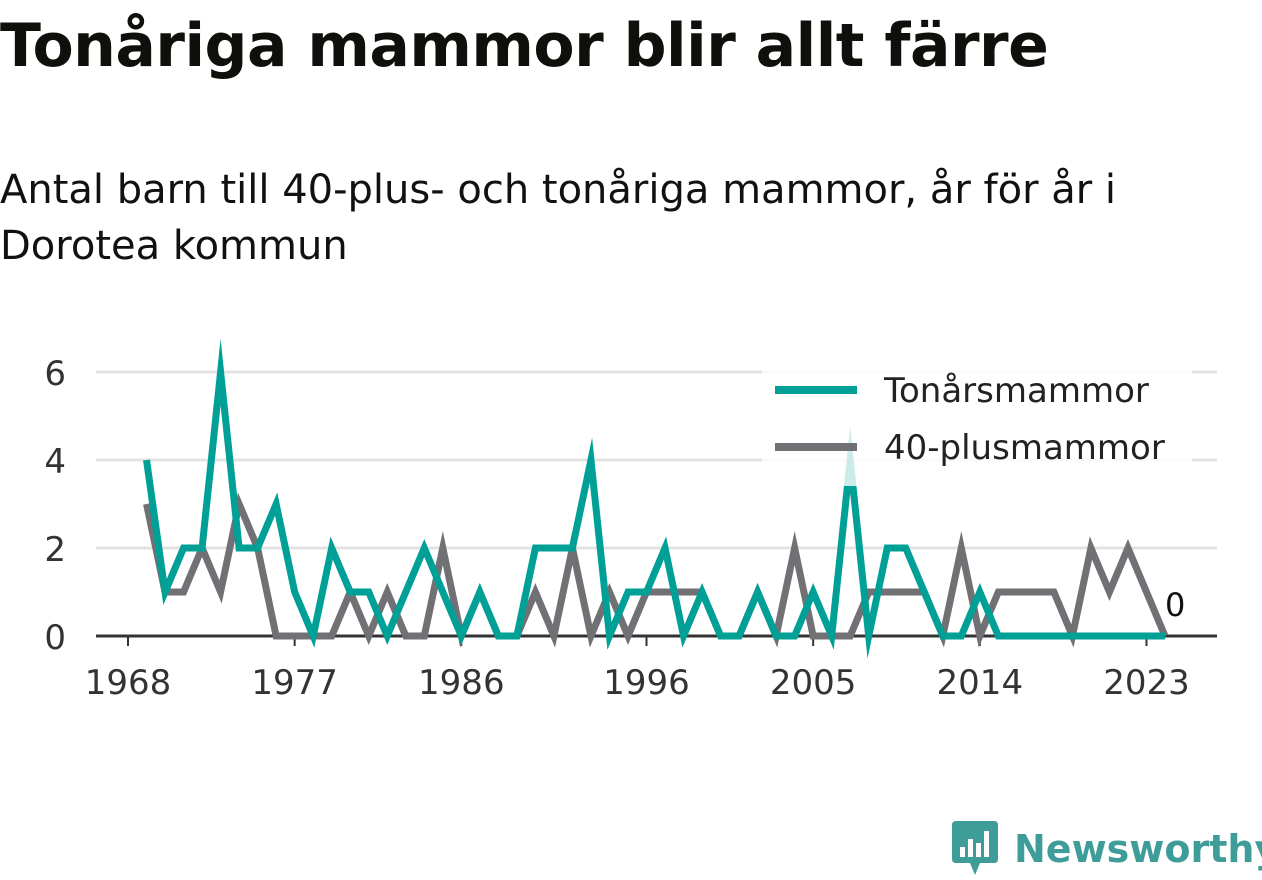  Describe the element at coordinates (1024, 448) in the screenshot. I see `legend-label: 40-plusmammor` at that location.